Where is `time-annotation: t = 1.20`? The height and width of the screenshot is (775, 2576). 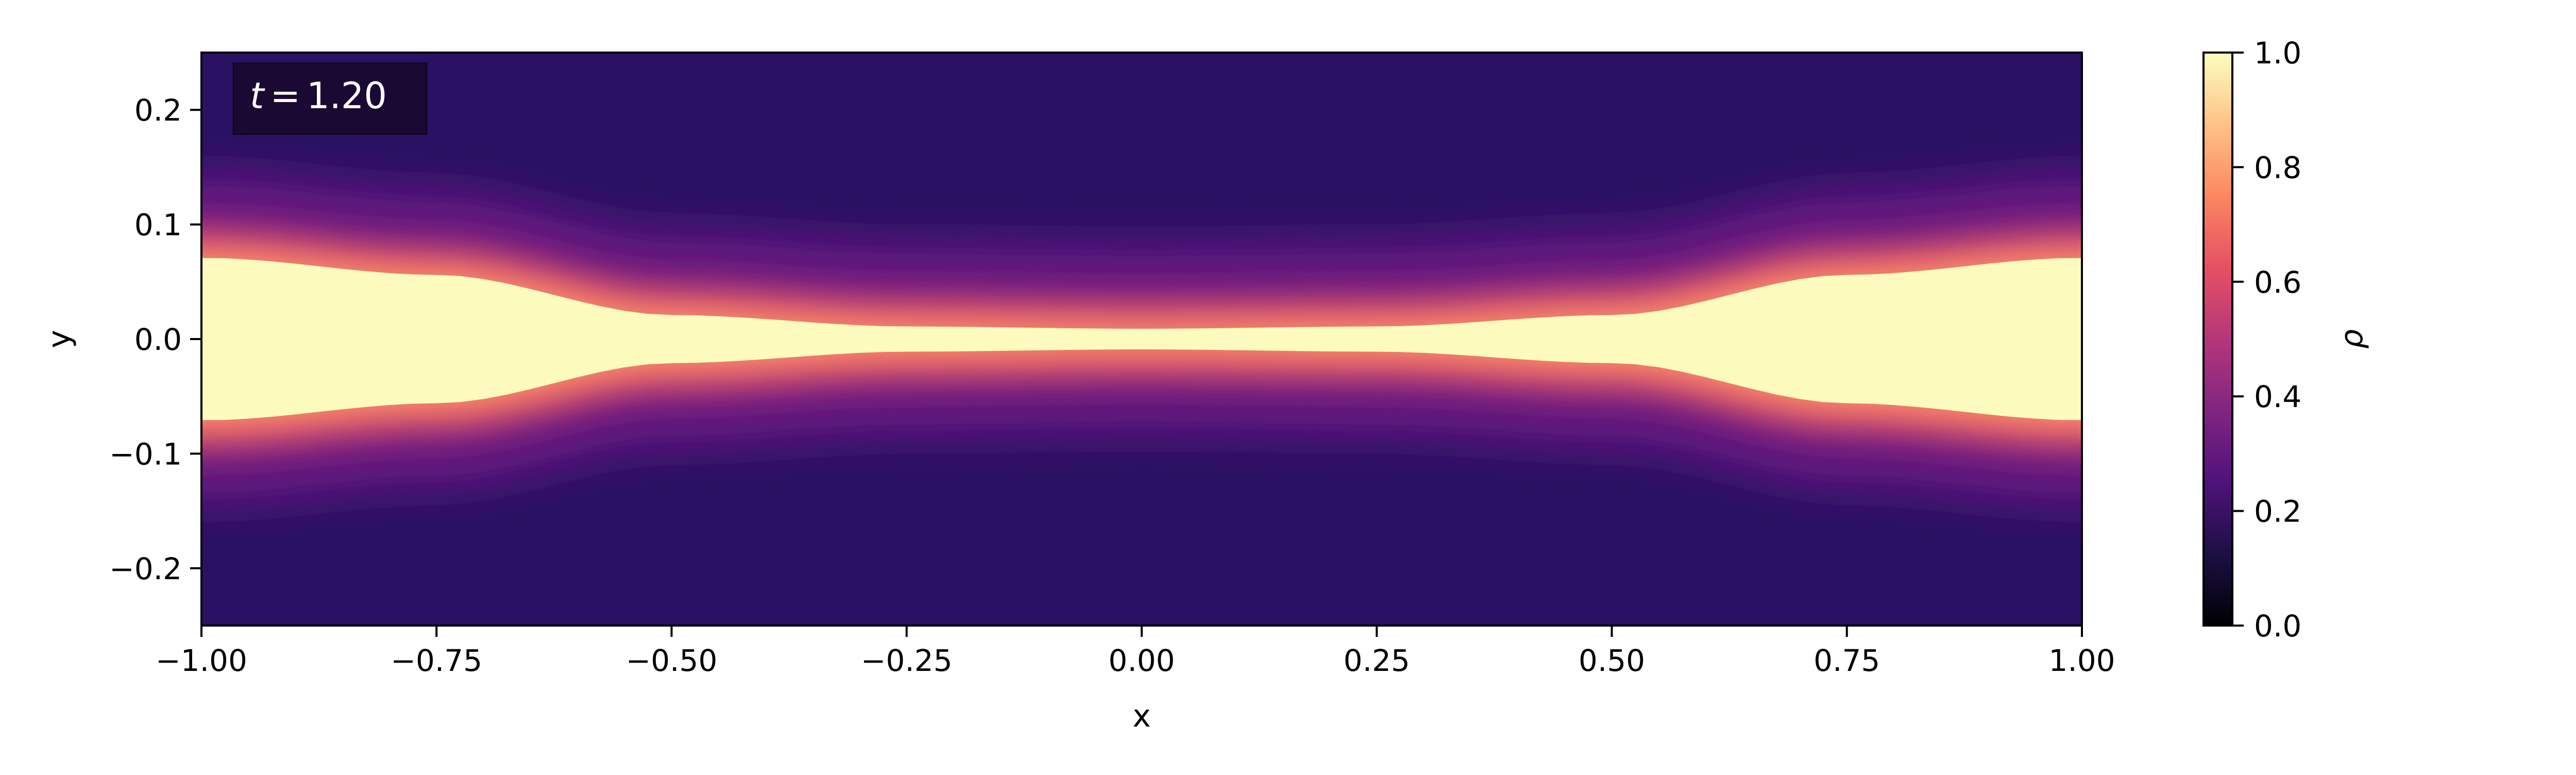 time-annotation: t = 1.20 is located at coordinates (330, 98).